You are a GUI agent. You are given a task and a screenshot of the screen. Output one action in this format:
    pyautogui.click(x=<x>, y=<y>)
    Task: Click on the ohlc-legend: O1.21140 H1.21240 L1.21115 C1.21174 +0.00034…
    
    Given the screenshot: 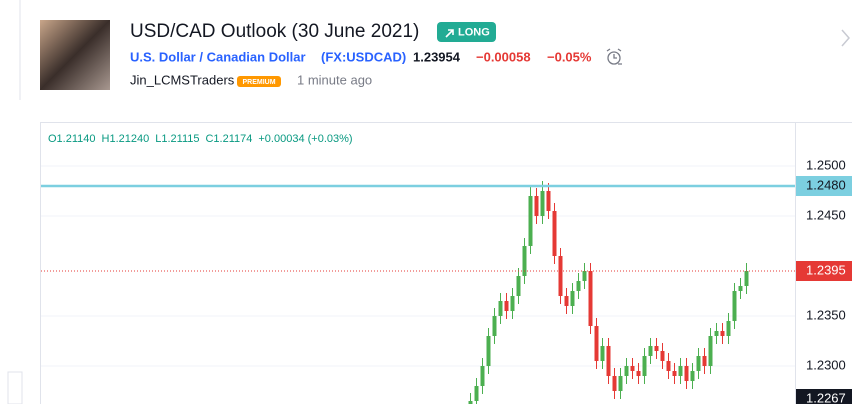 What is the action you would take?
    pyautogui.click(x=200, y=139)
    